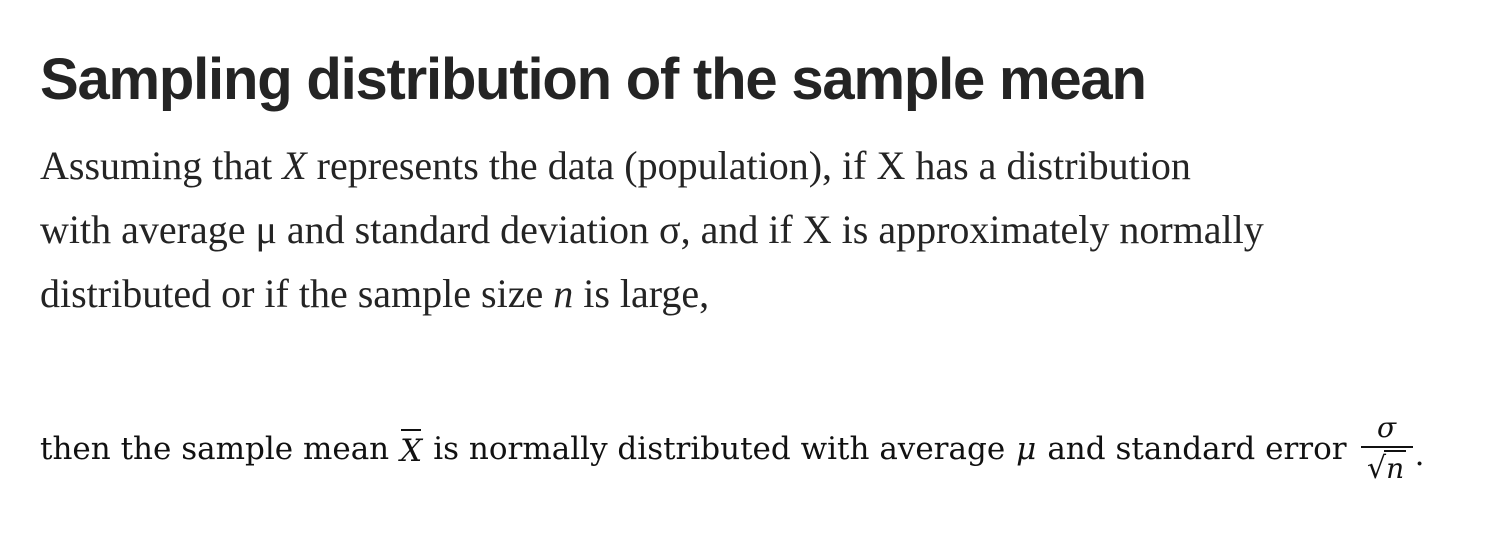 The image size is (1510, 548). Describe the element at coordinates (593, 79) in the screenshot. I see `section-heading: Sampling distribution of the sample mean` at that location.